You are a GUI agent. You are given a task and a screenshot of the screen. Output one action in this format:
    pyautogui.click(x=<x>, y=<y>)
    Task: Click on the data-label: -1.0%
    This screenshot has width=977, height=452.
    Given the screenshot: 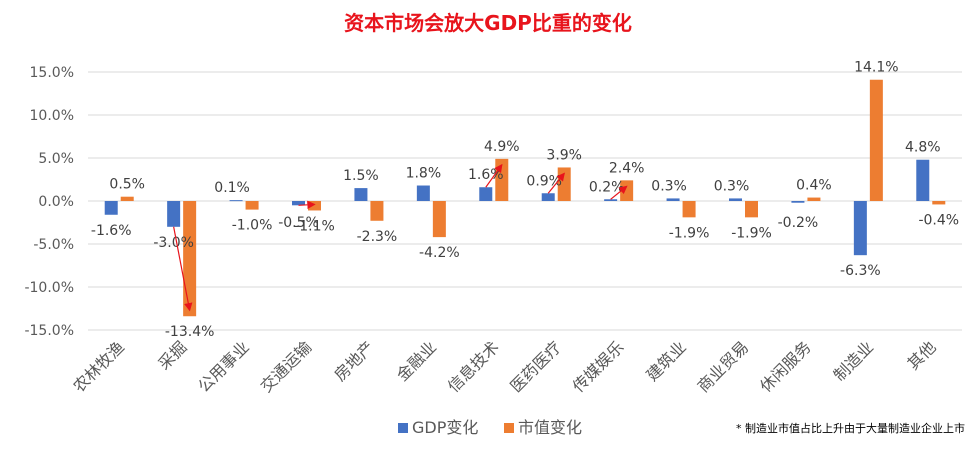 What is the action you would take?
    pyautogui.click(x=252, y=226)
    